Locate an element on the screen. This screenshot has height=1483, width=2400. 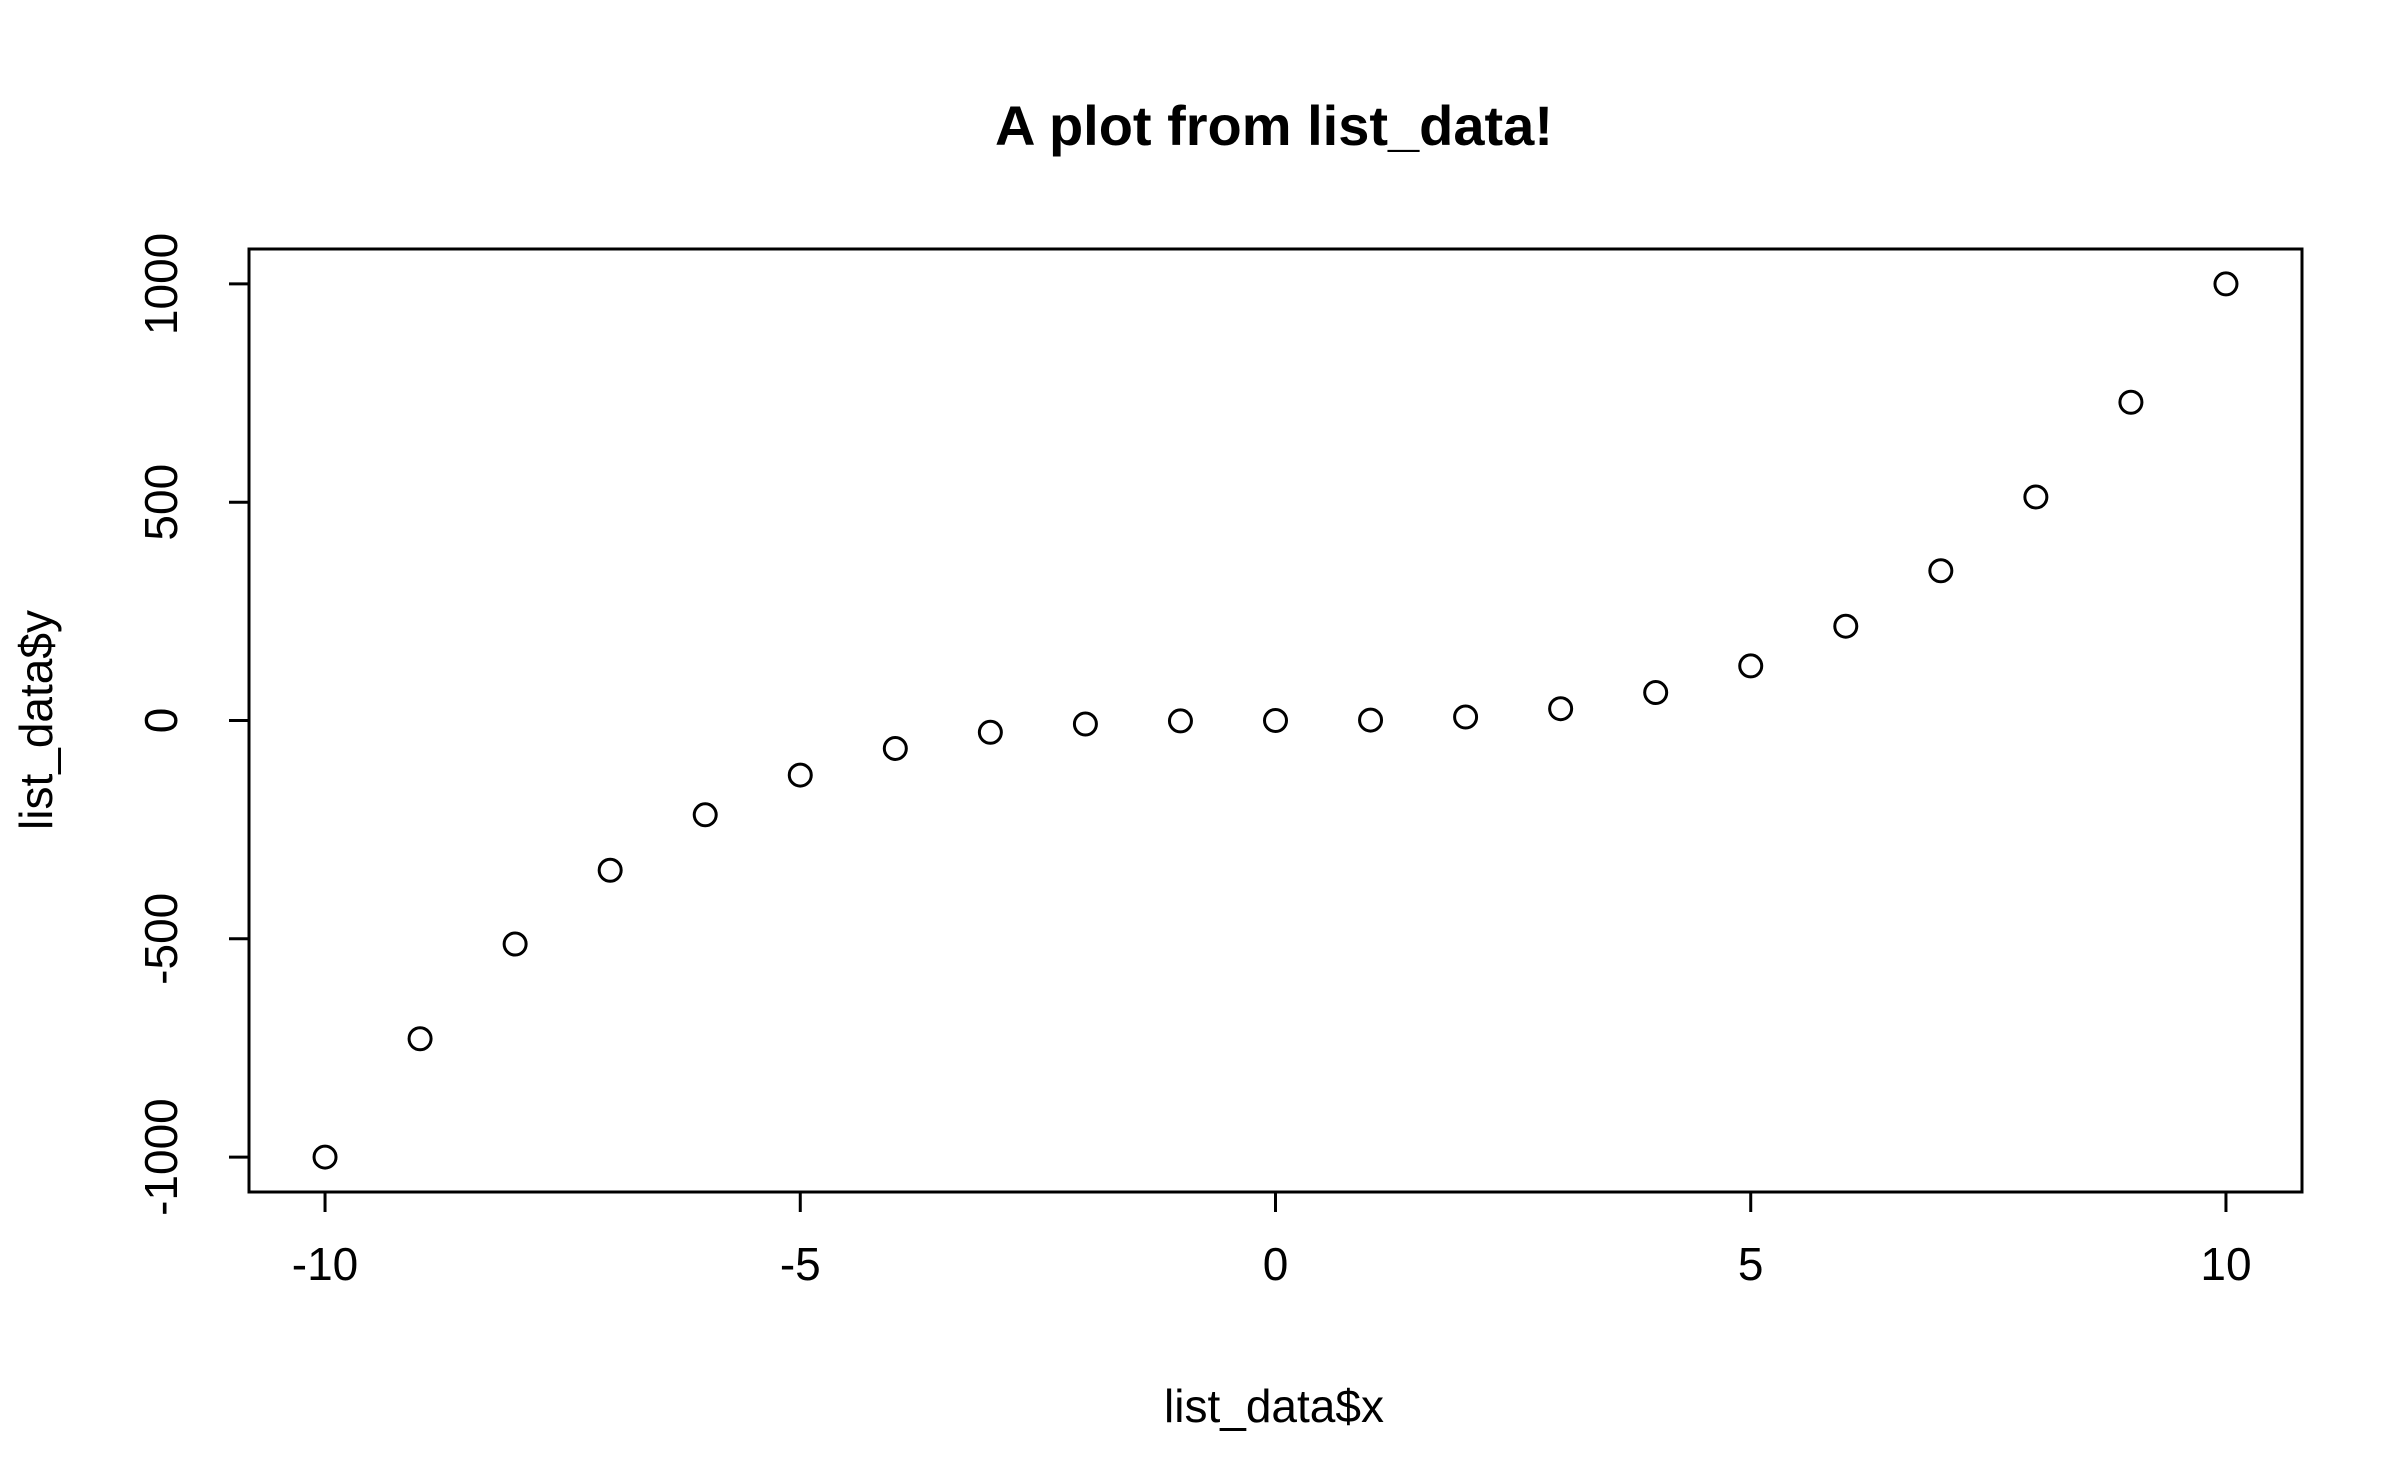
x-tick-label: 10 is located at coordinates (2225, 1264).